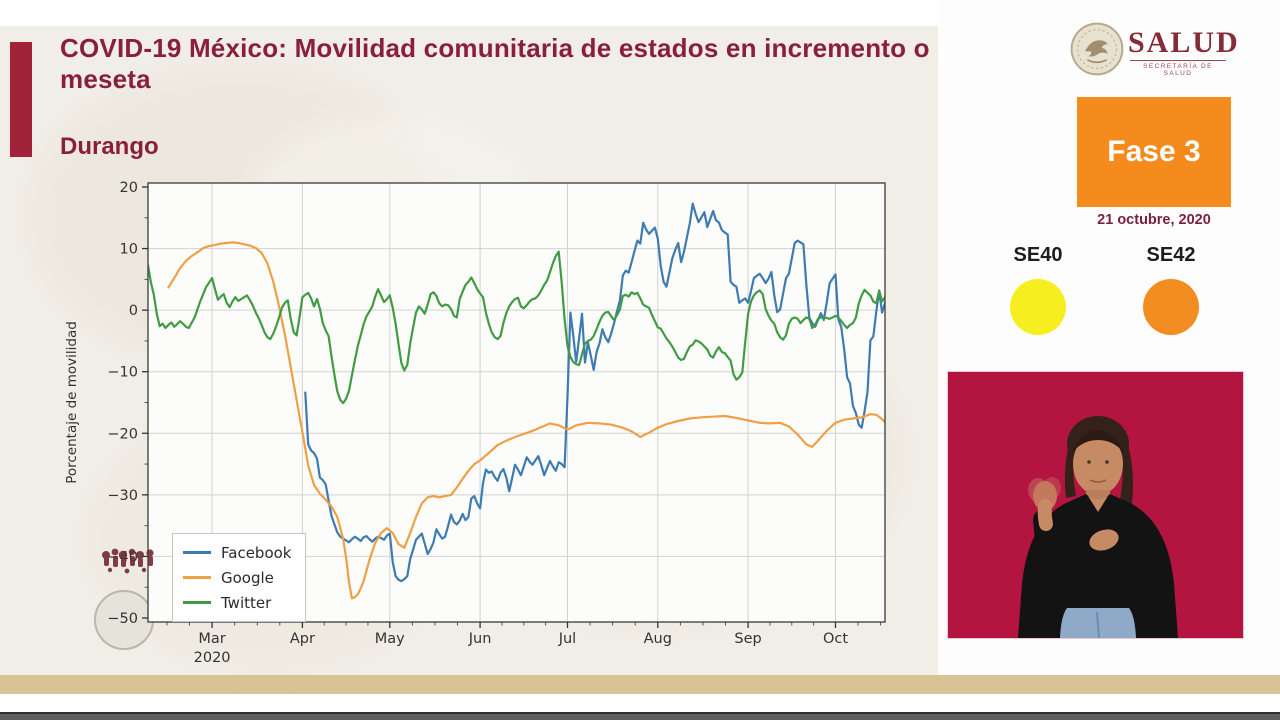 The height and width of the screenshot is (720, 1280). I want to click on watermark-seal-circle, so click(124, 620).